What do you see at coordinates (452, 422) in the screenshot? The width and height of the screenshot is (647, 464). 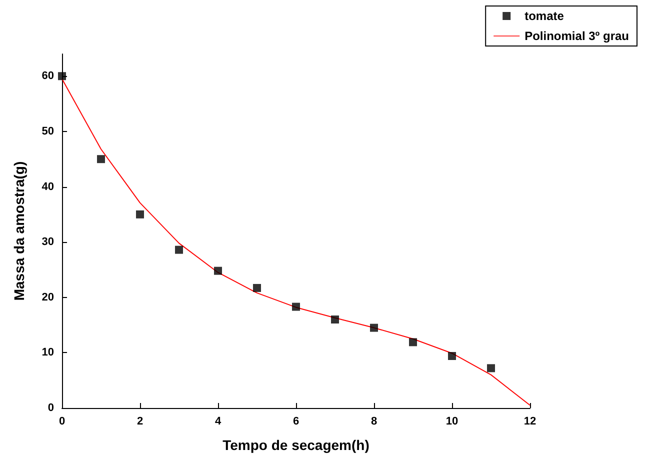 I see `x-tick-label: 10` at bounding box center [452, 422].